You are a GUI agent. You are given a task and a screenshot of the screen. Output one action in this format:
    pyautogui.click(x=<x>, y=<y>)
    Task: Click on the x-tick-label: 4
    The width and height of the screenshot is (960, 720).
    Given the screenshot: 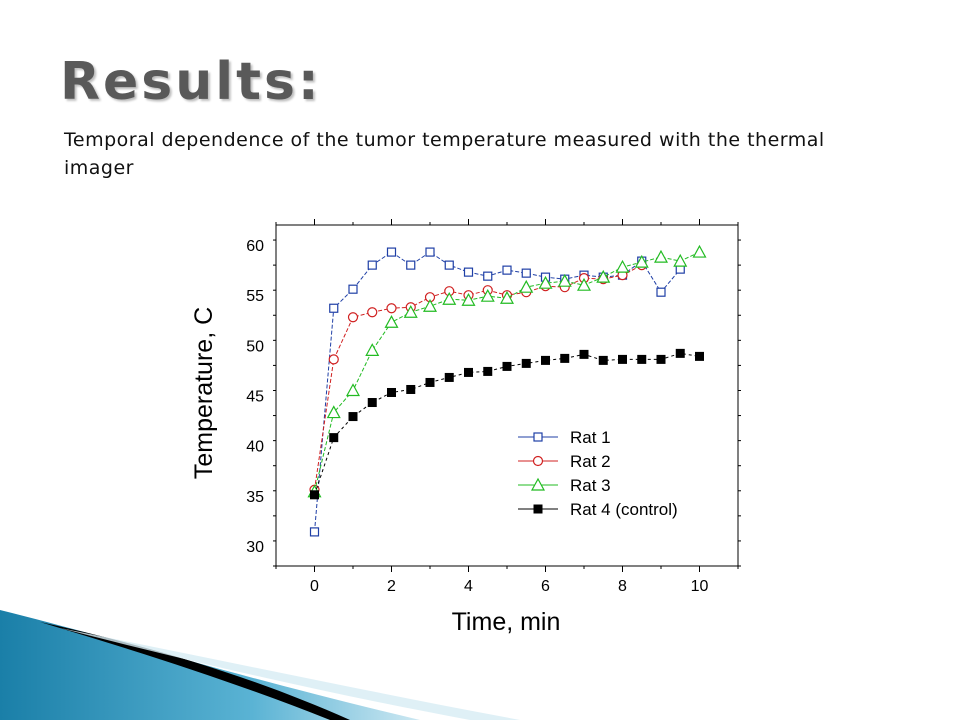 What is the action you would take?
    pyautogui.click(x=468, y=586)
    